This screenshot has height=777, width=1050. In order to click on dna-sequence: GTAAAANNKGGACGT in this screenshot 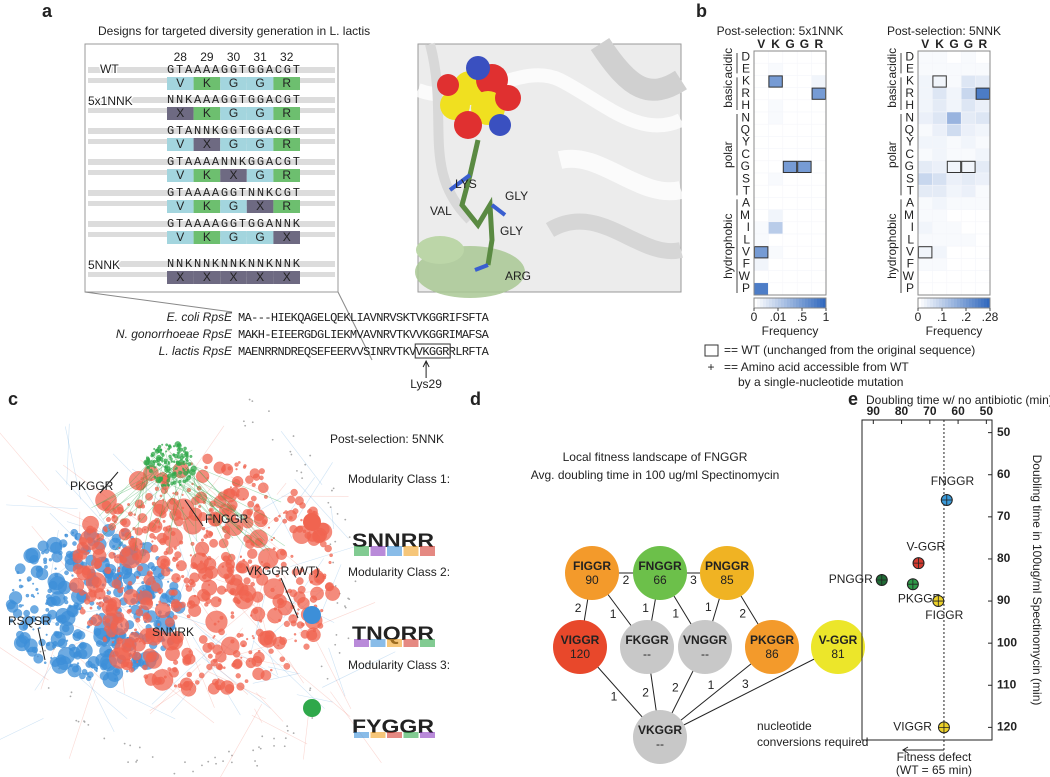, I will do `click(233, 162)`.